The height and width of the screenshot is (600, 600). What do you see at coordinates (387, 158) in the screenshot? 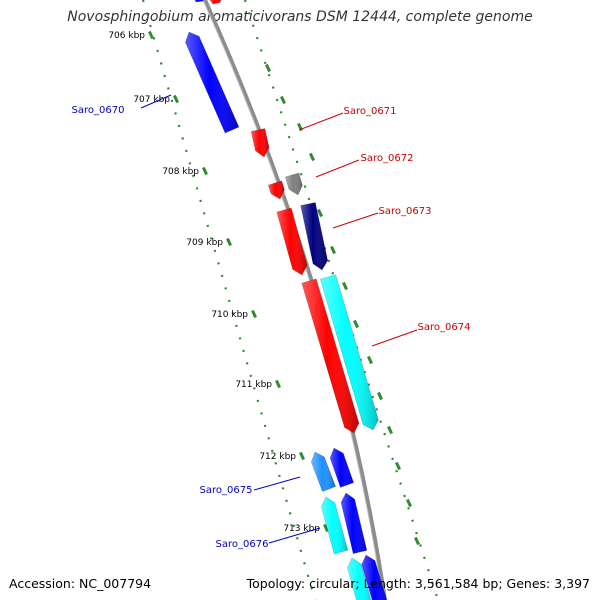
I see `gene-label-text: Saro_0672` at bounding box center [387, 158].